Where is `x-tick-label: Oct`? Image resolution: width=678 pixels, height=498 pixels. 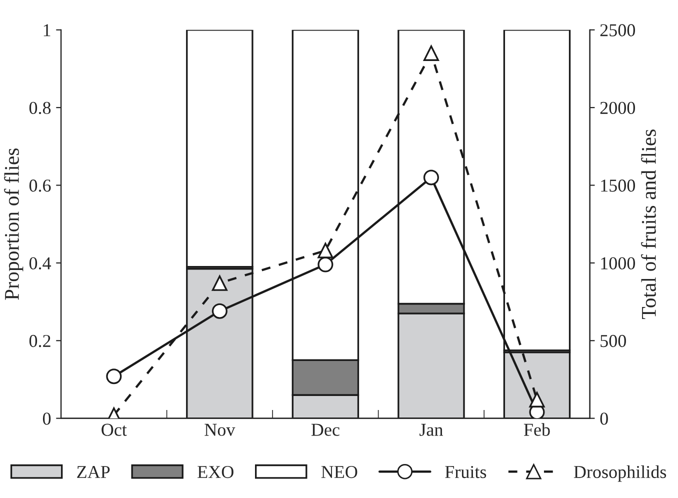 x-tick-label: Oct is located at coordinates (114, 430).